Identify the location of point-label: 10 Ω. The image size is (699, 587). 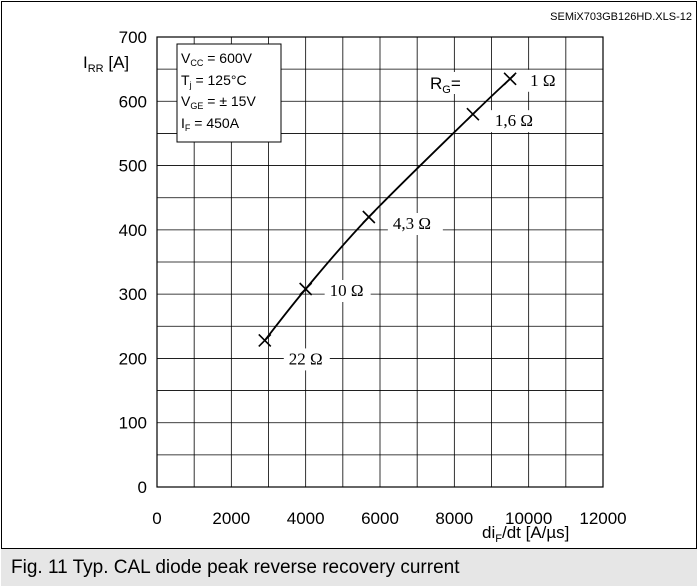
(347, 290).